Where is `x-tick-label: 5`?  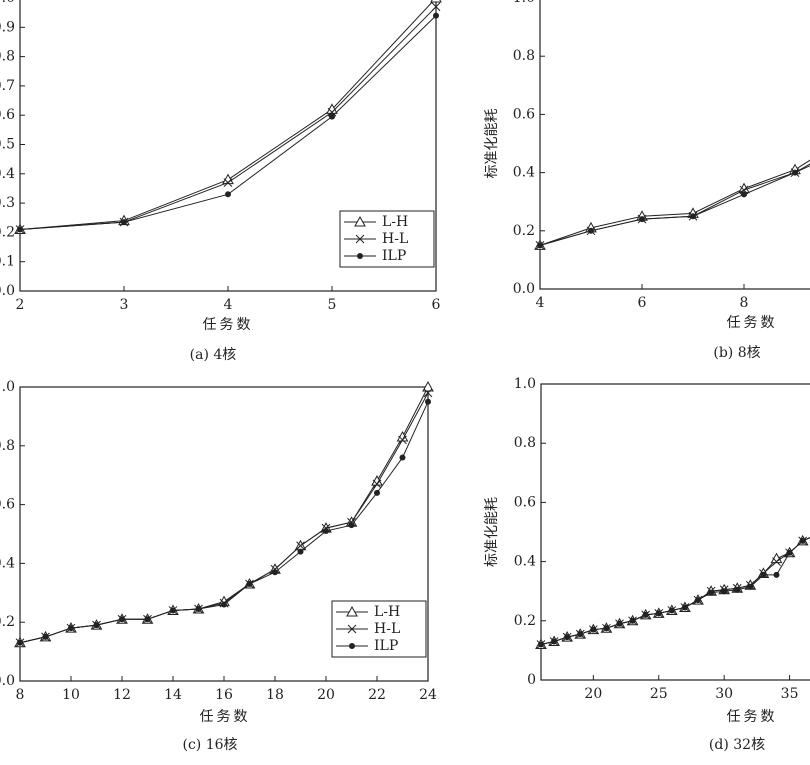 x-tick-label: 5 is located at coordinates (332, 305).